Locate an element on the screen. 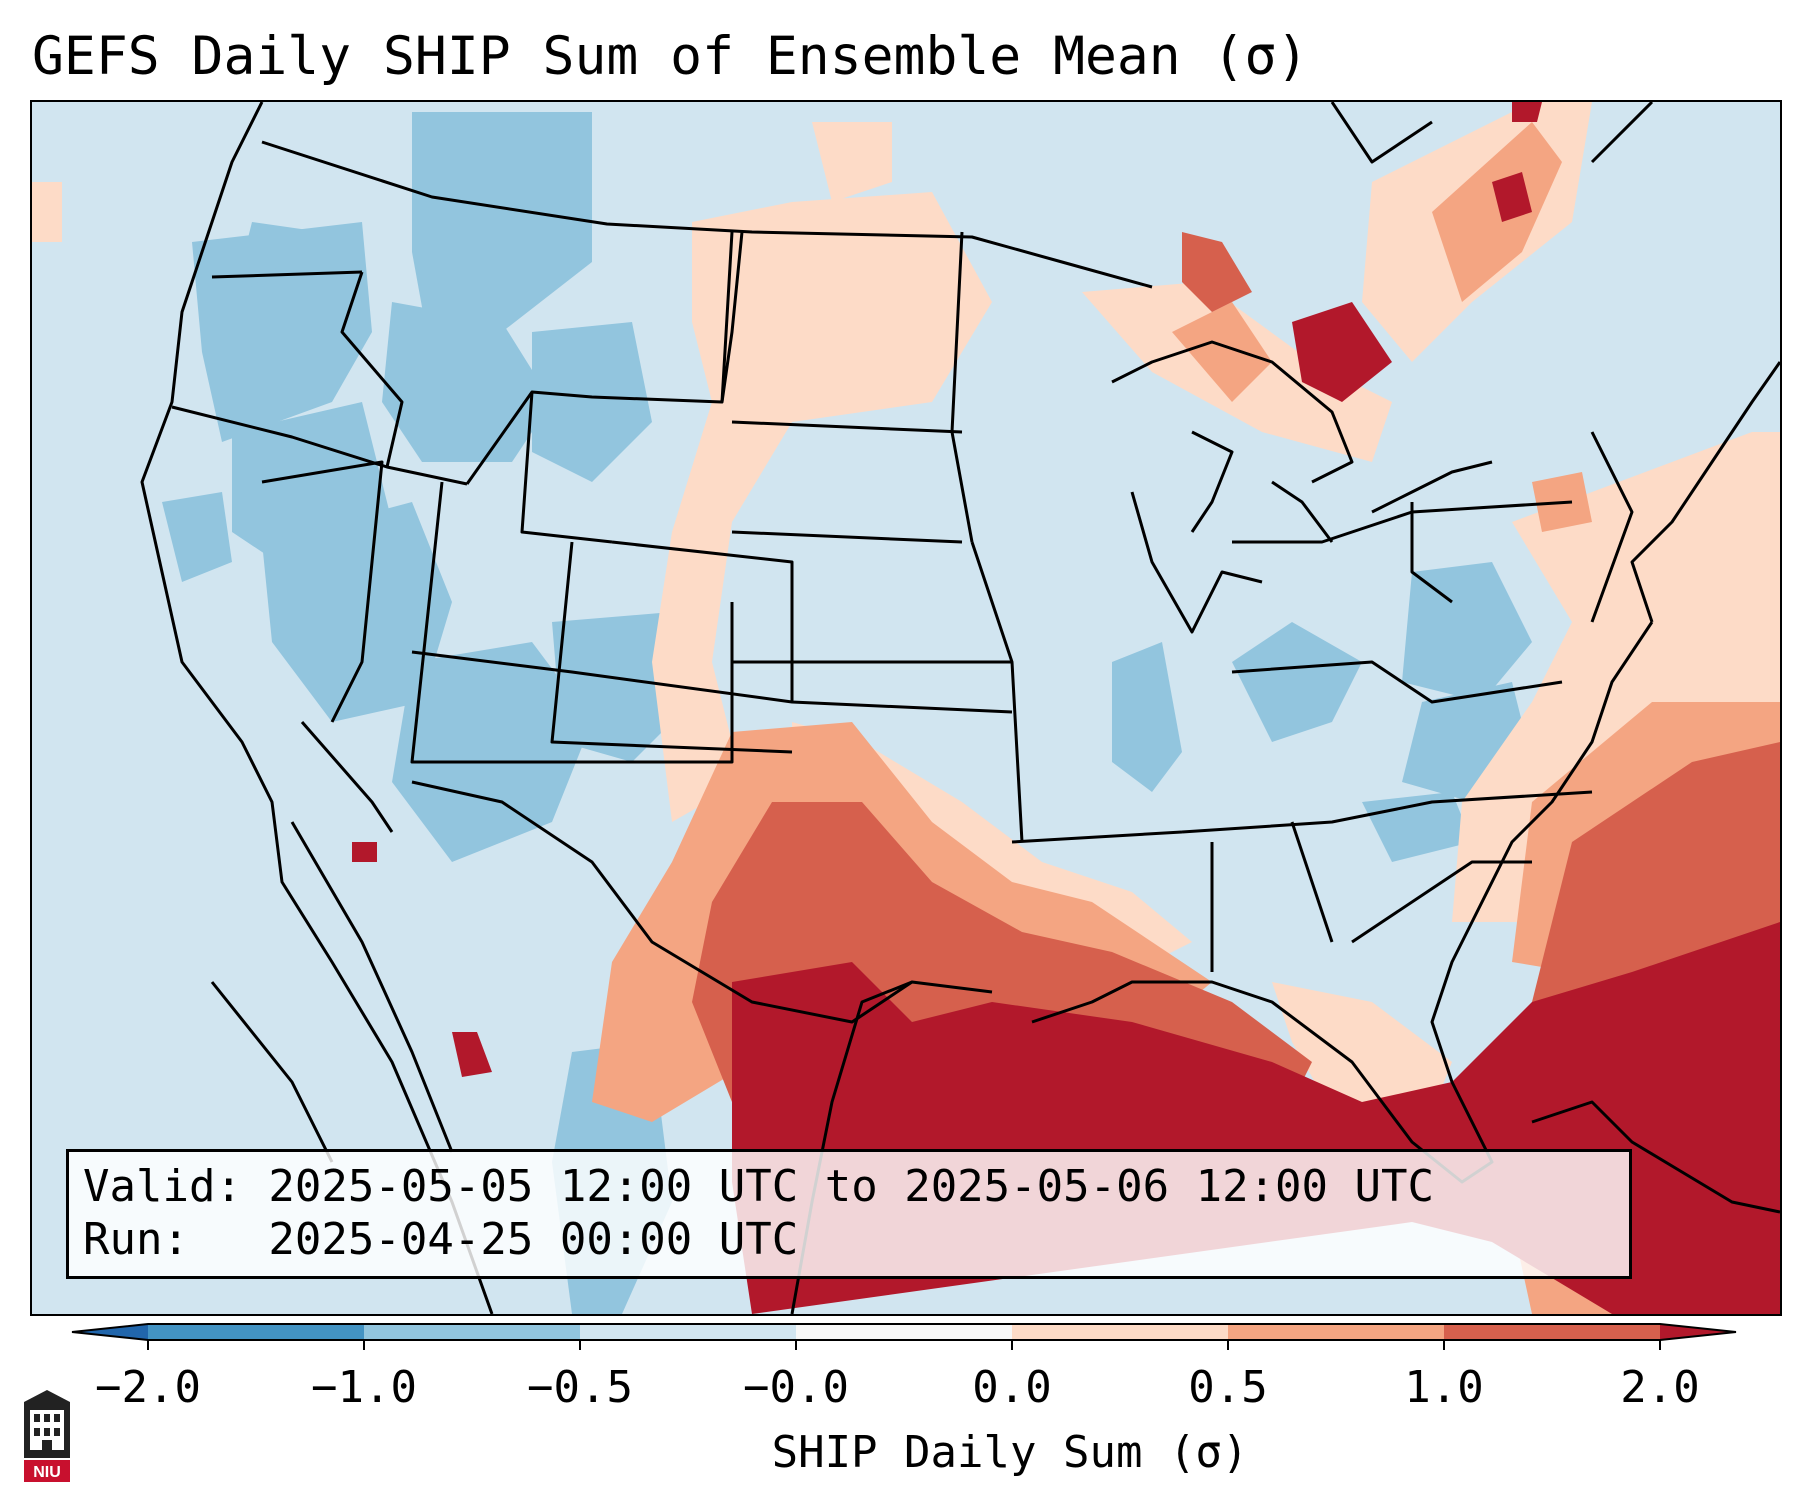  university-tower-logo-icon: NIU is located at coordinates (47, 1436).